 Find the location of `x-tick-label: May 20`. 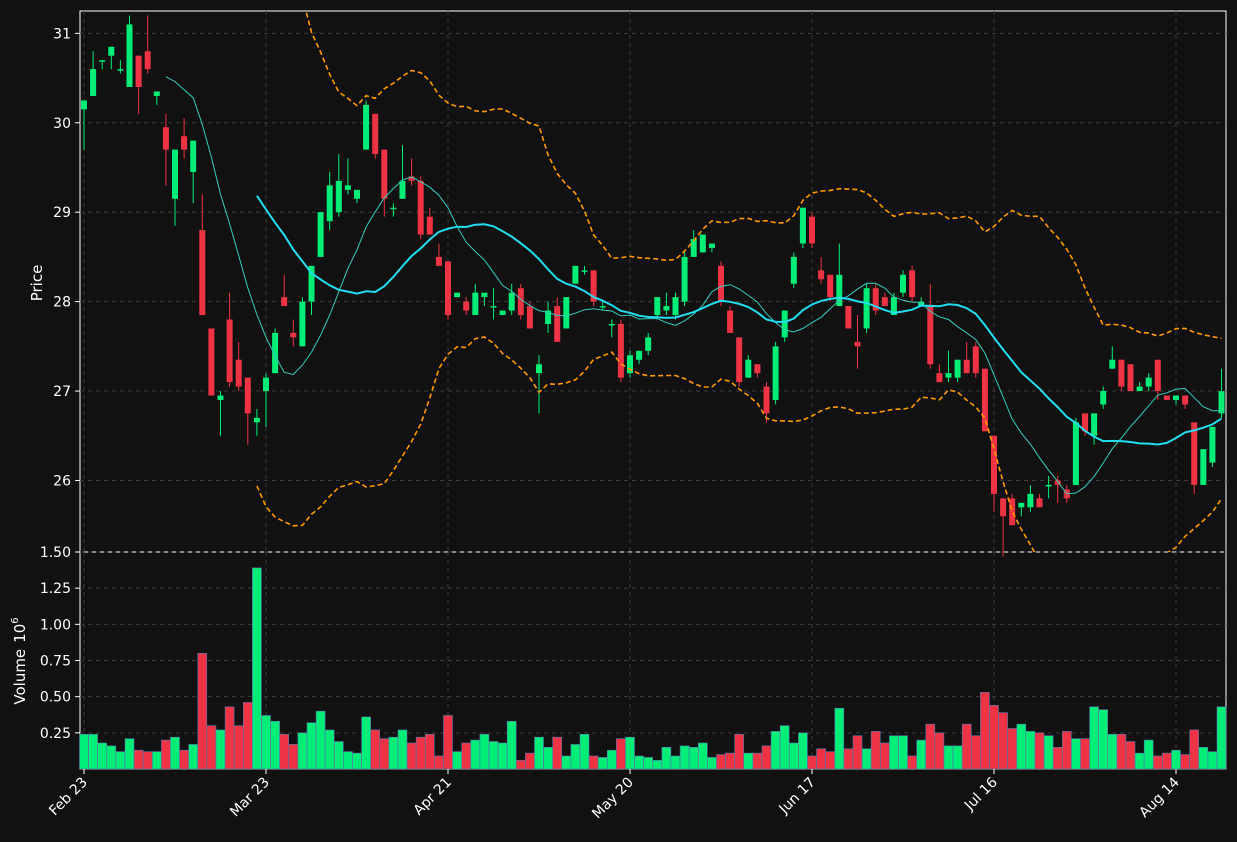

x-tick-label: May 20 is located at coordinates (613, 799).